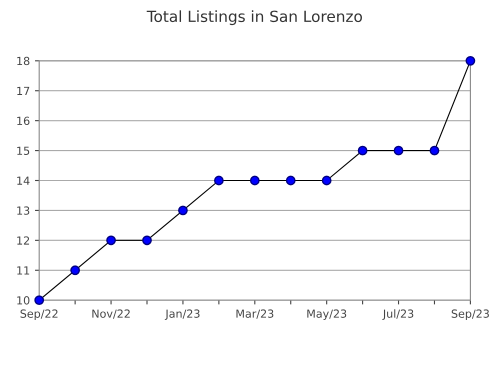 This screenshot has height=380, width=490. Describe the element at coordinates (23, 180) in the screenshot. I see `y-tick-label: 14` at that location.